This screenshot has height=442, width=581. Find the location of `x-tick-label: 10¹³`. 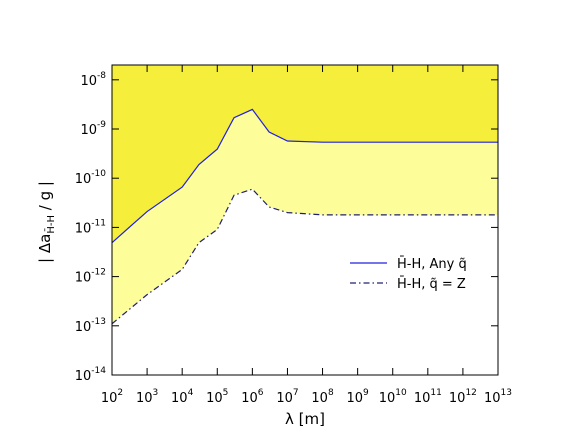

x-tick-label: 10¹³ is located at coordinates (498, 397).